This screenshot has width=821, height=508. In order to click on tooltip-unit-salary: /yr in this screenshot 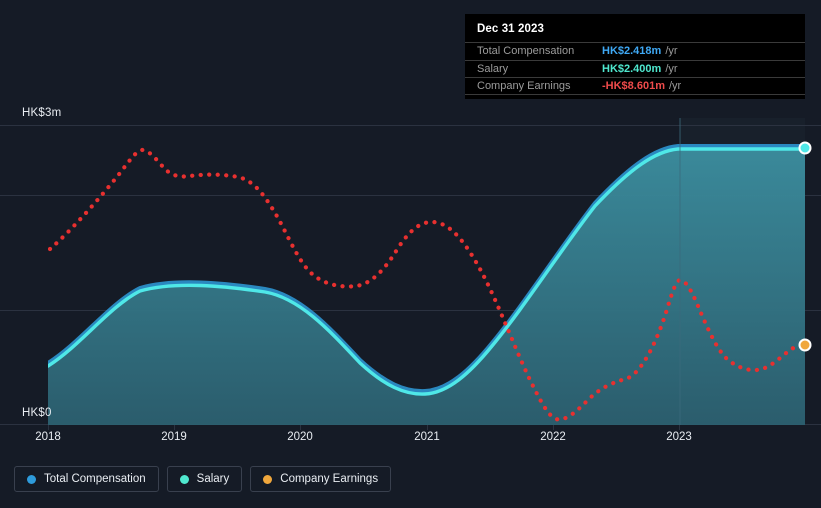, I will do `click(671, 68)`.